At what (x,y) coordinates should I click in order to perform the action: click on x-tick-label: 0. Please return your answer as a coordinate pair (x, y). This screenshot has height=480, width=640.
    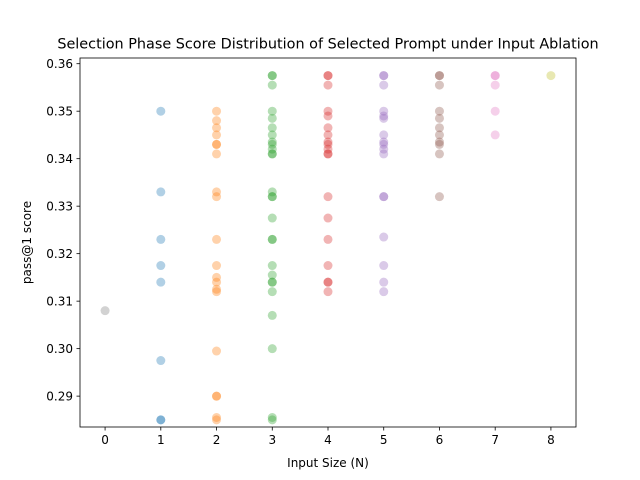
    Looking at the image, I should click on (105, 440).